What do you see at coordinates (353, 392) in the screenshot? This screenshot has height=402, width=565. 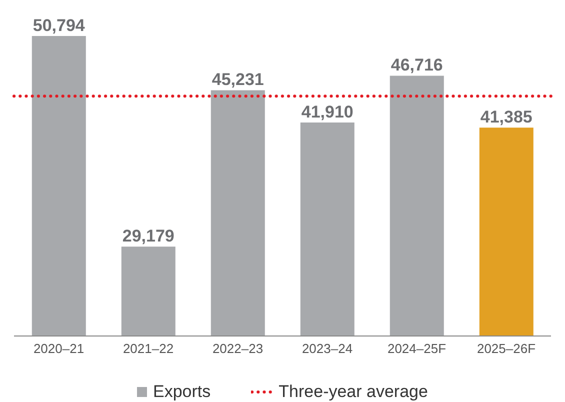 I see `legend-label: Three-year average` at bounding box center [353, 392].